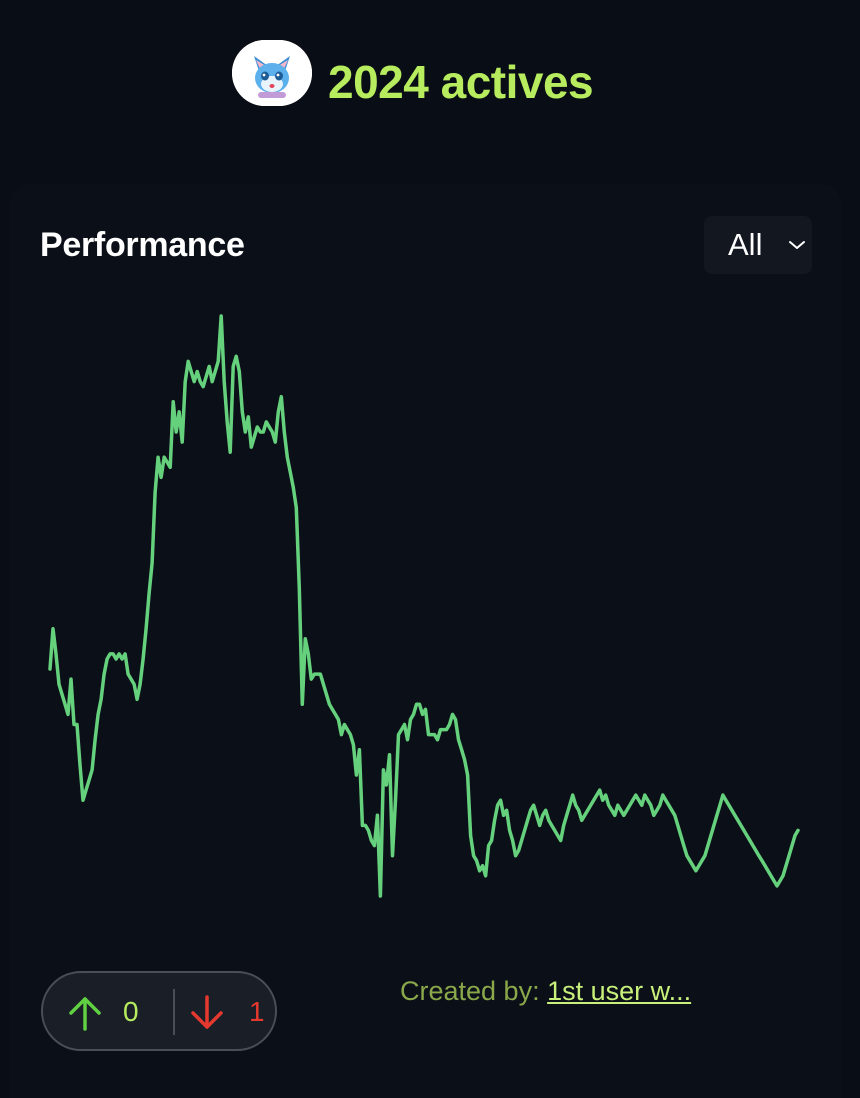 The width and height of the screenshot is (860, 1098). What do you see at coordinates (461, 82) in the screenshot?
I see `page-title: 2024 actives` at bounding box center [461, 82].